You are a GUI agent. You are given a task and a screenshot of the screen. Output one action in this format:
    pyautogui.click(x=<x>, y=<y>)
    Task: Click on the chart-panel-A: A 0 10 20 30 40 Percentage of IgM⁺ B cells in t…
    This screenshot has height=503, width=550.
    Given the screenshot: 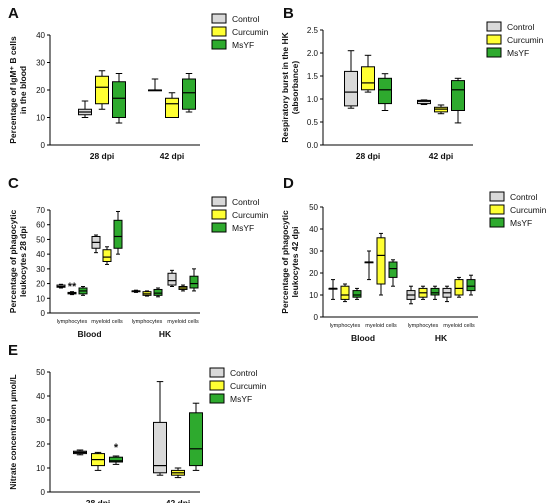 What is the action you would take?
    pyautogui.click(x=138, y=83)
    